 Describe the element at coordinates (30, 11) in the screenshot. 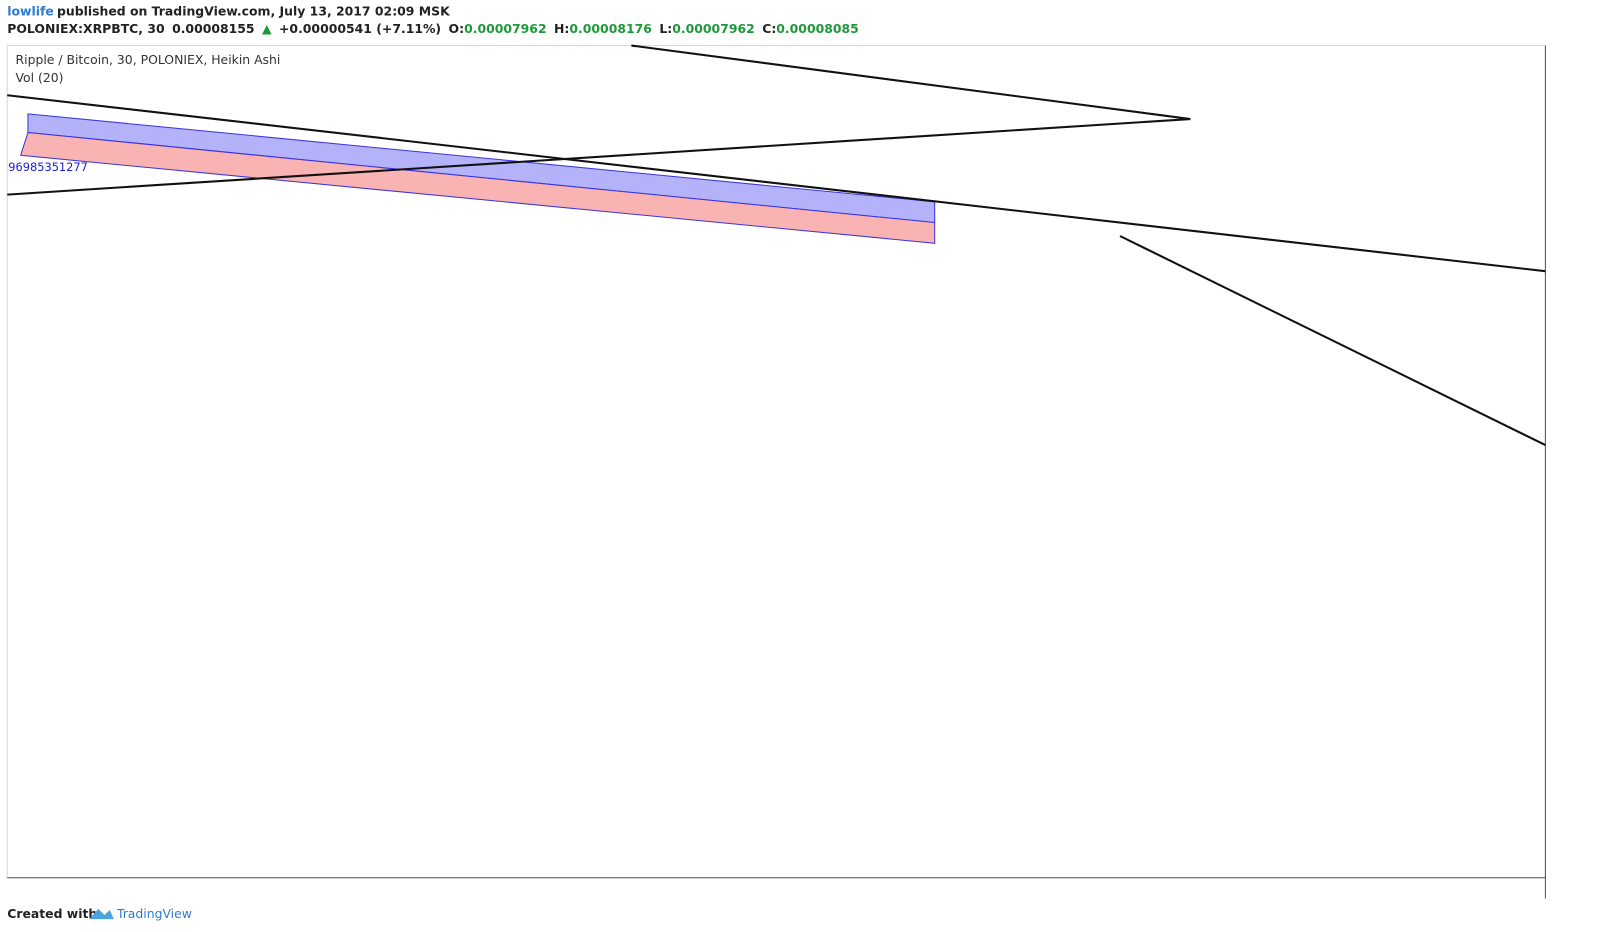

I see `author: lowlife` at that location.